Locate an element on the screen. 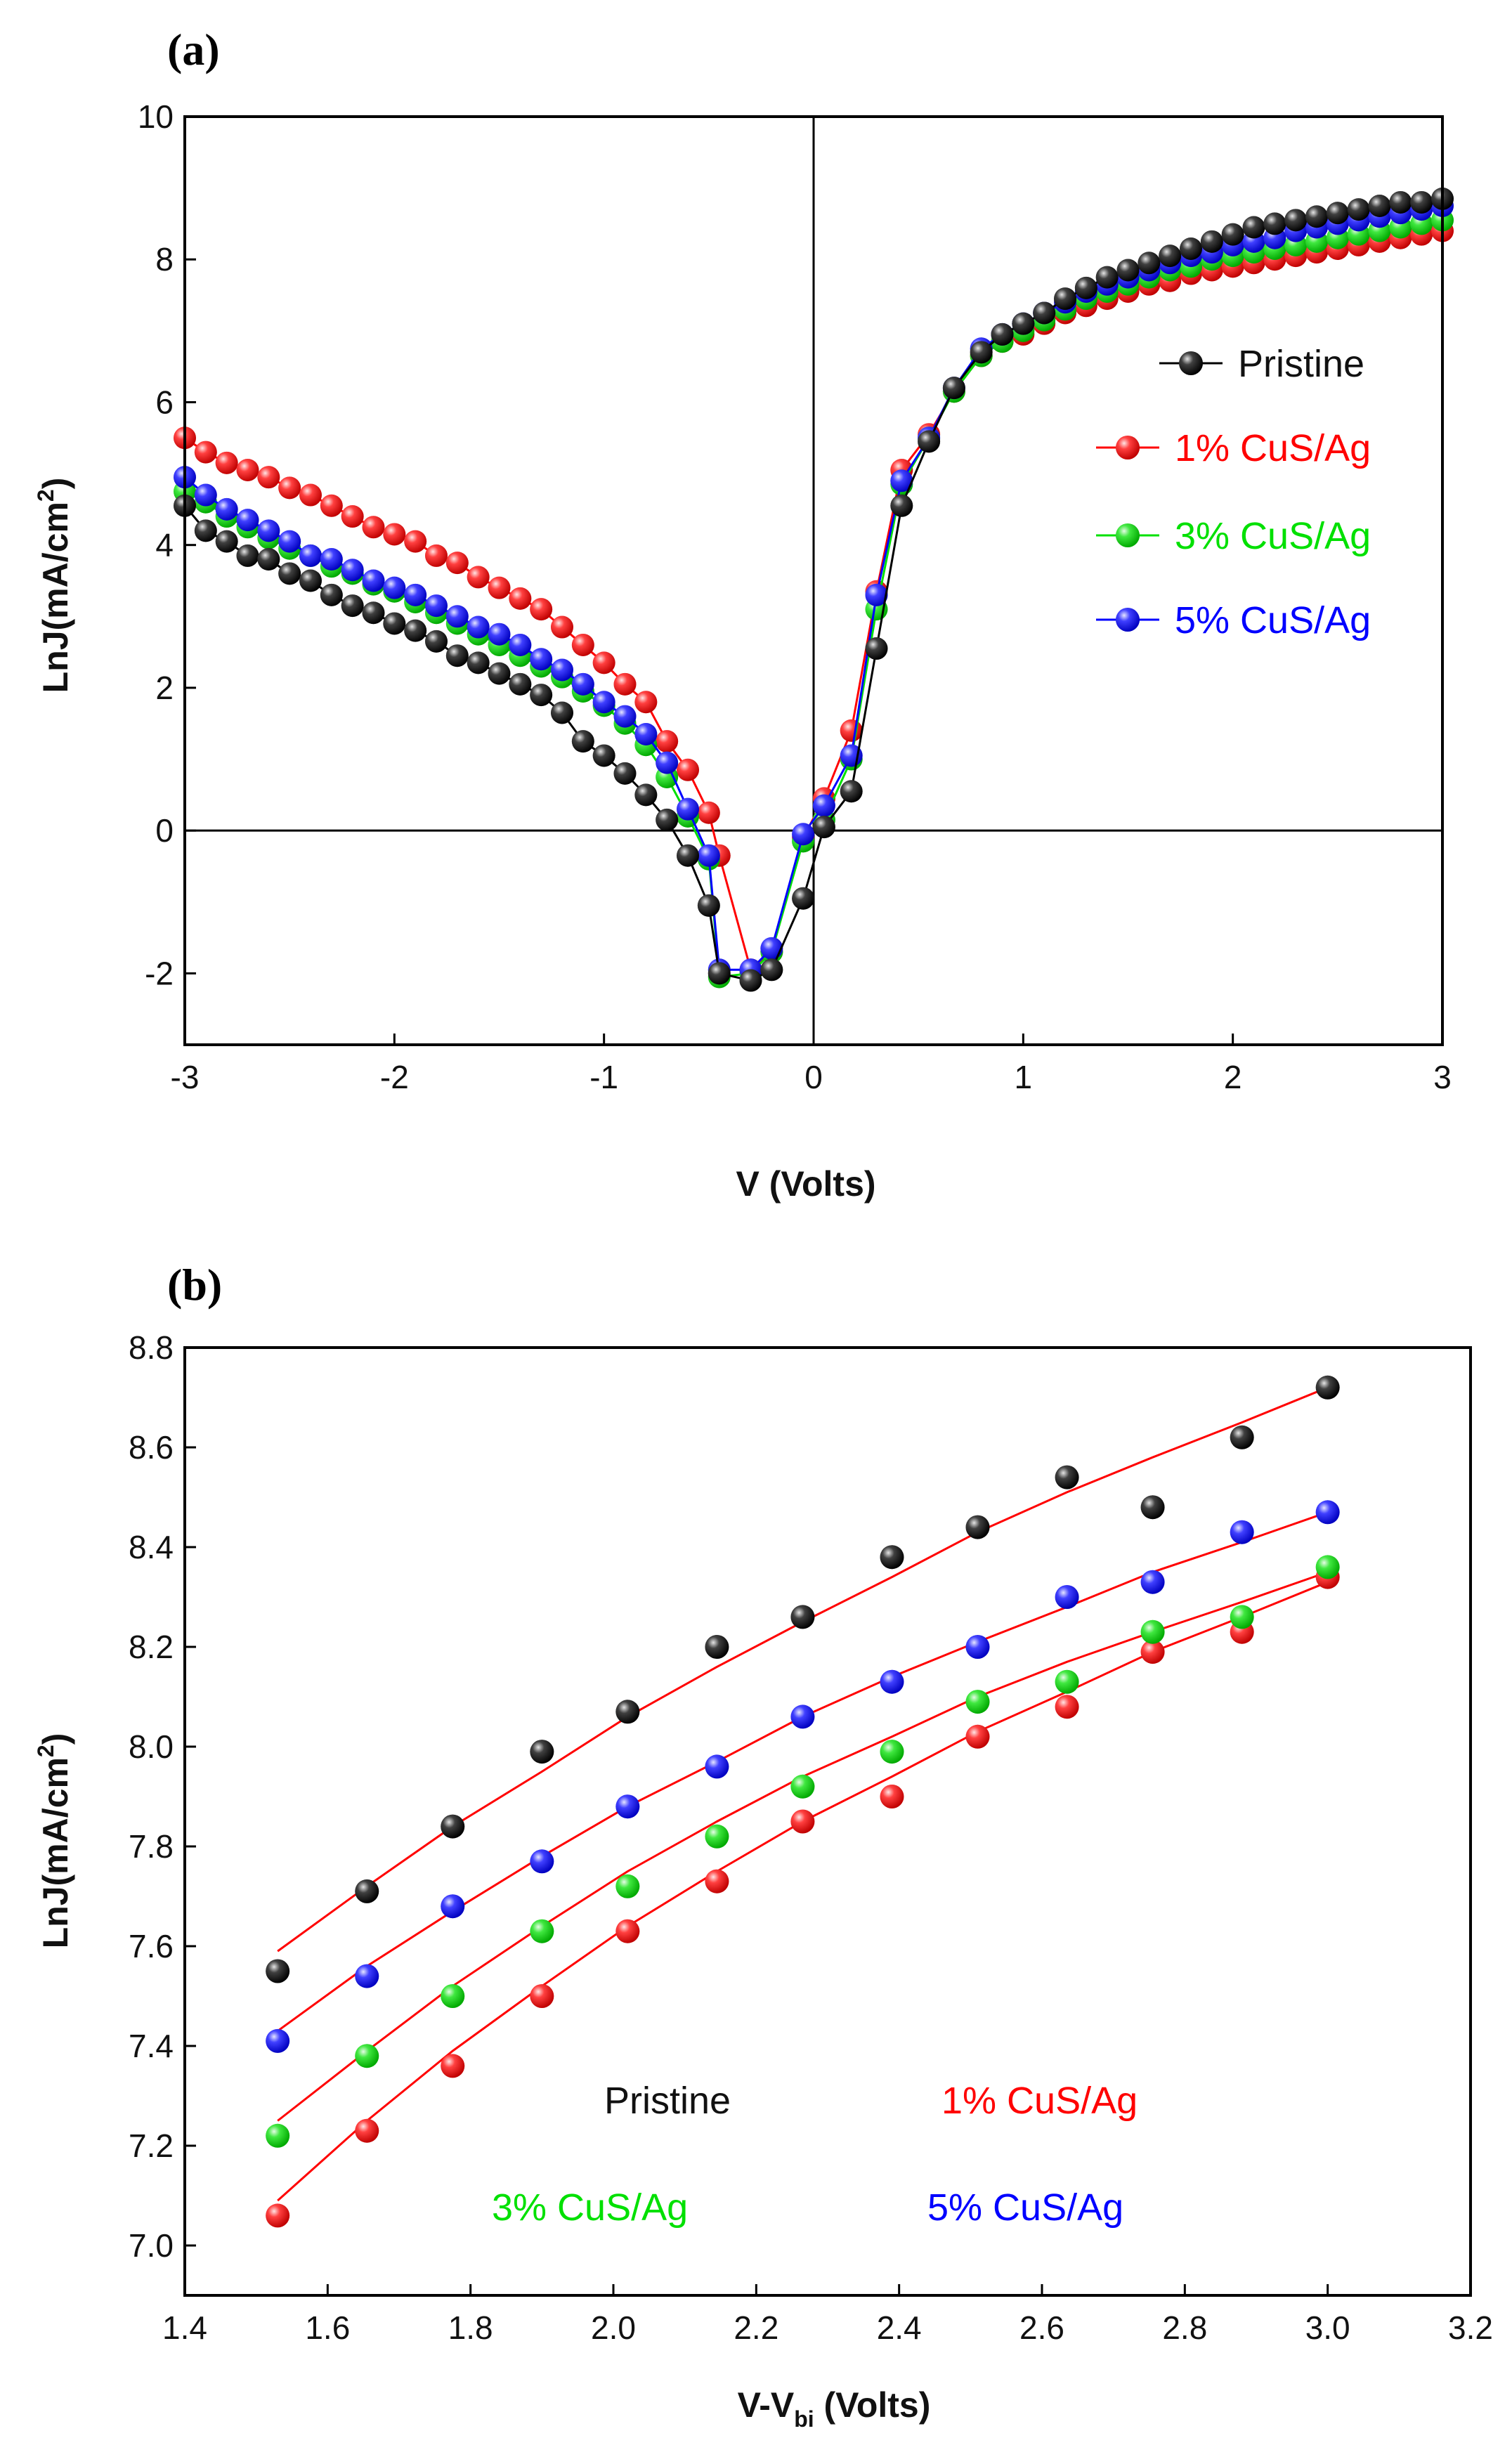 This screenshot has width=1512, height=2438. panel-b-x-tick-label: 2.8 is located at coordinates (1184, 2327).